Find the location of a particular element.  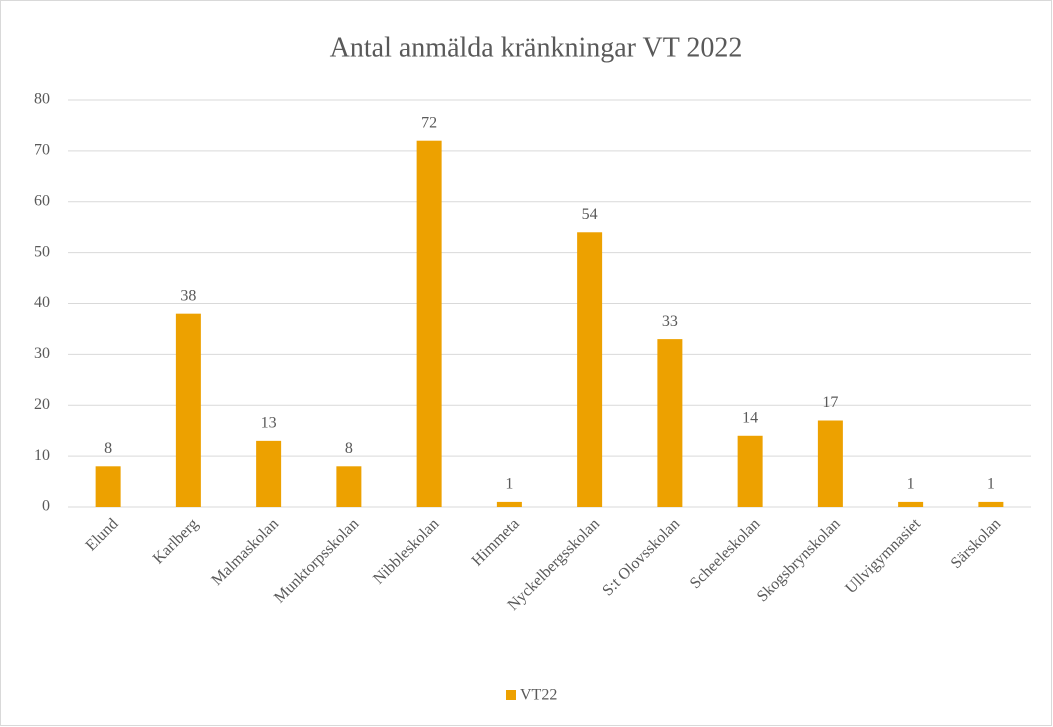

y-tick-label: 40 is located at coordinates (42, 302).